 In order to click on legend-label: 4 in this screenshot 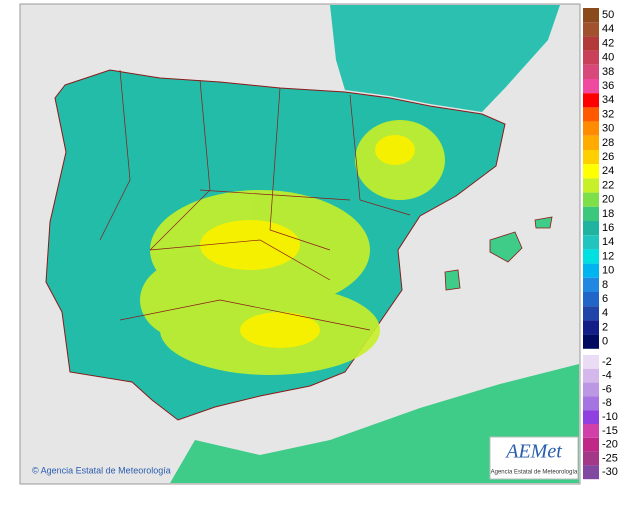, I will do `click(605, 313)`.